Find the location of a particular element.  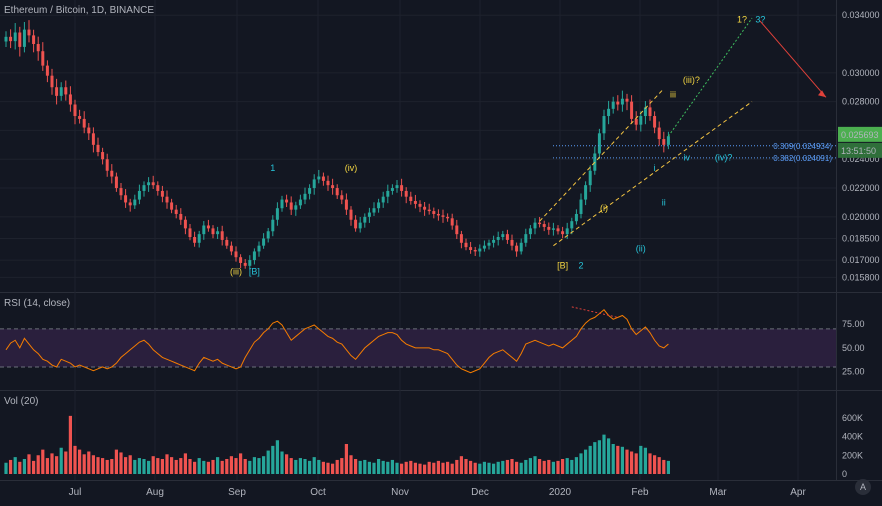

wave-label: ii is located at coordinates (664, 202).